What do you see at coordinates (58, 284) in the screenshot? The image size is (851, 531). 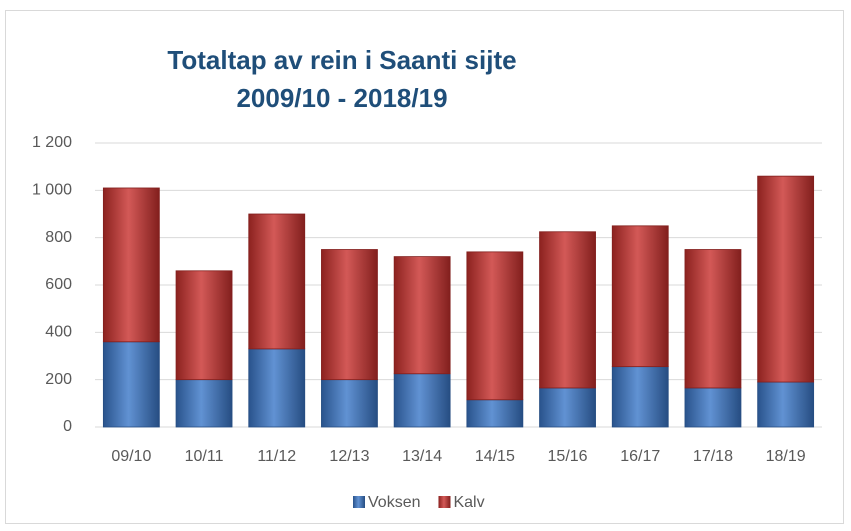 I see `y-tick-label: 600` at bounding box center [58, 284].